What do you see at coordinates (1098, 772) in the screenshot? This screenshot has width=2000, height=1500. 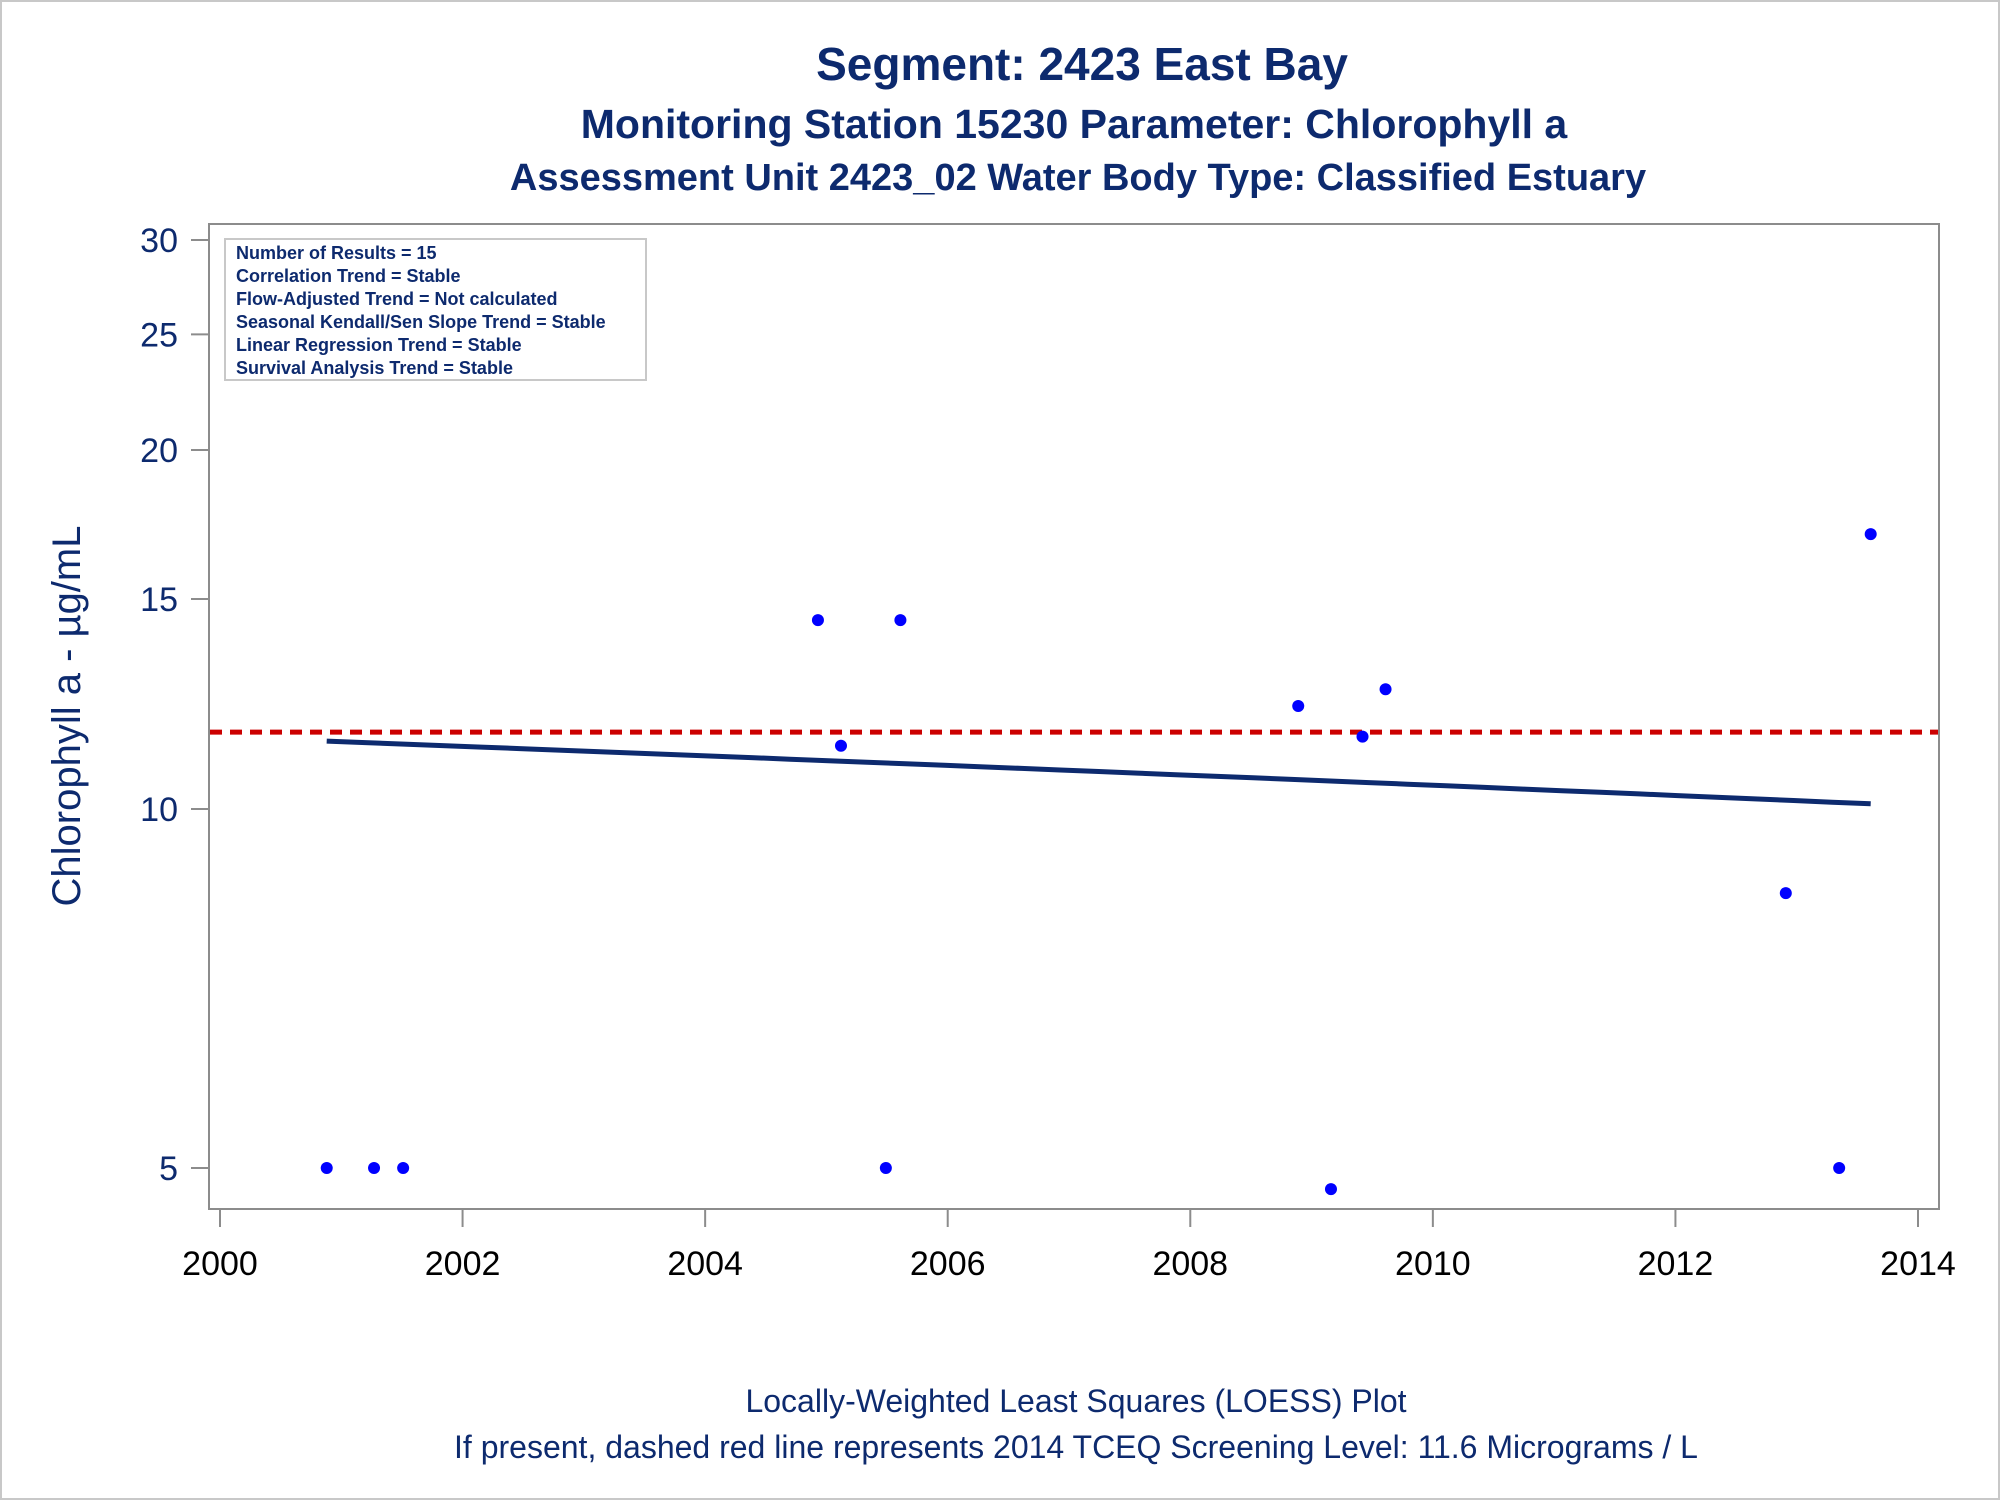 I see `loess-line` at bounding box center [1098, 772].